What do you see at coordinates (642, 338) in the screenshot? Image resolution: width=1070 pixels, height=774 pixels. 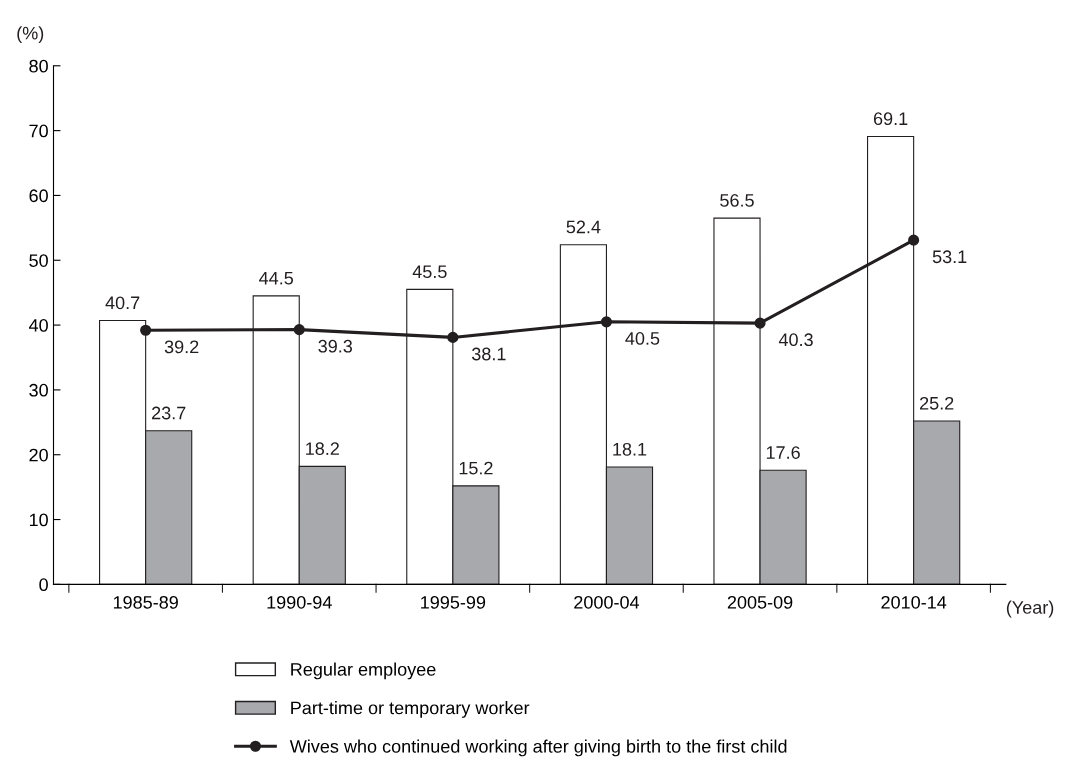 I see `data-label: 40.5` at bounding box center [642, 338].